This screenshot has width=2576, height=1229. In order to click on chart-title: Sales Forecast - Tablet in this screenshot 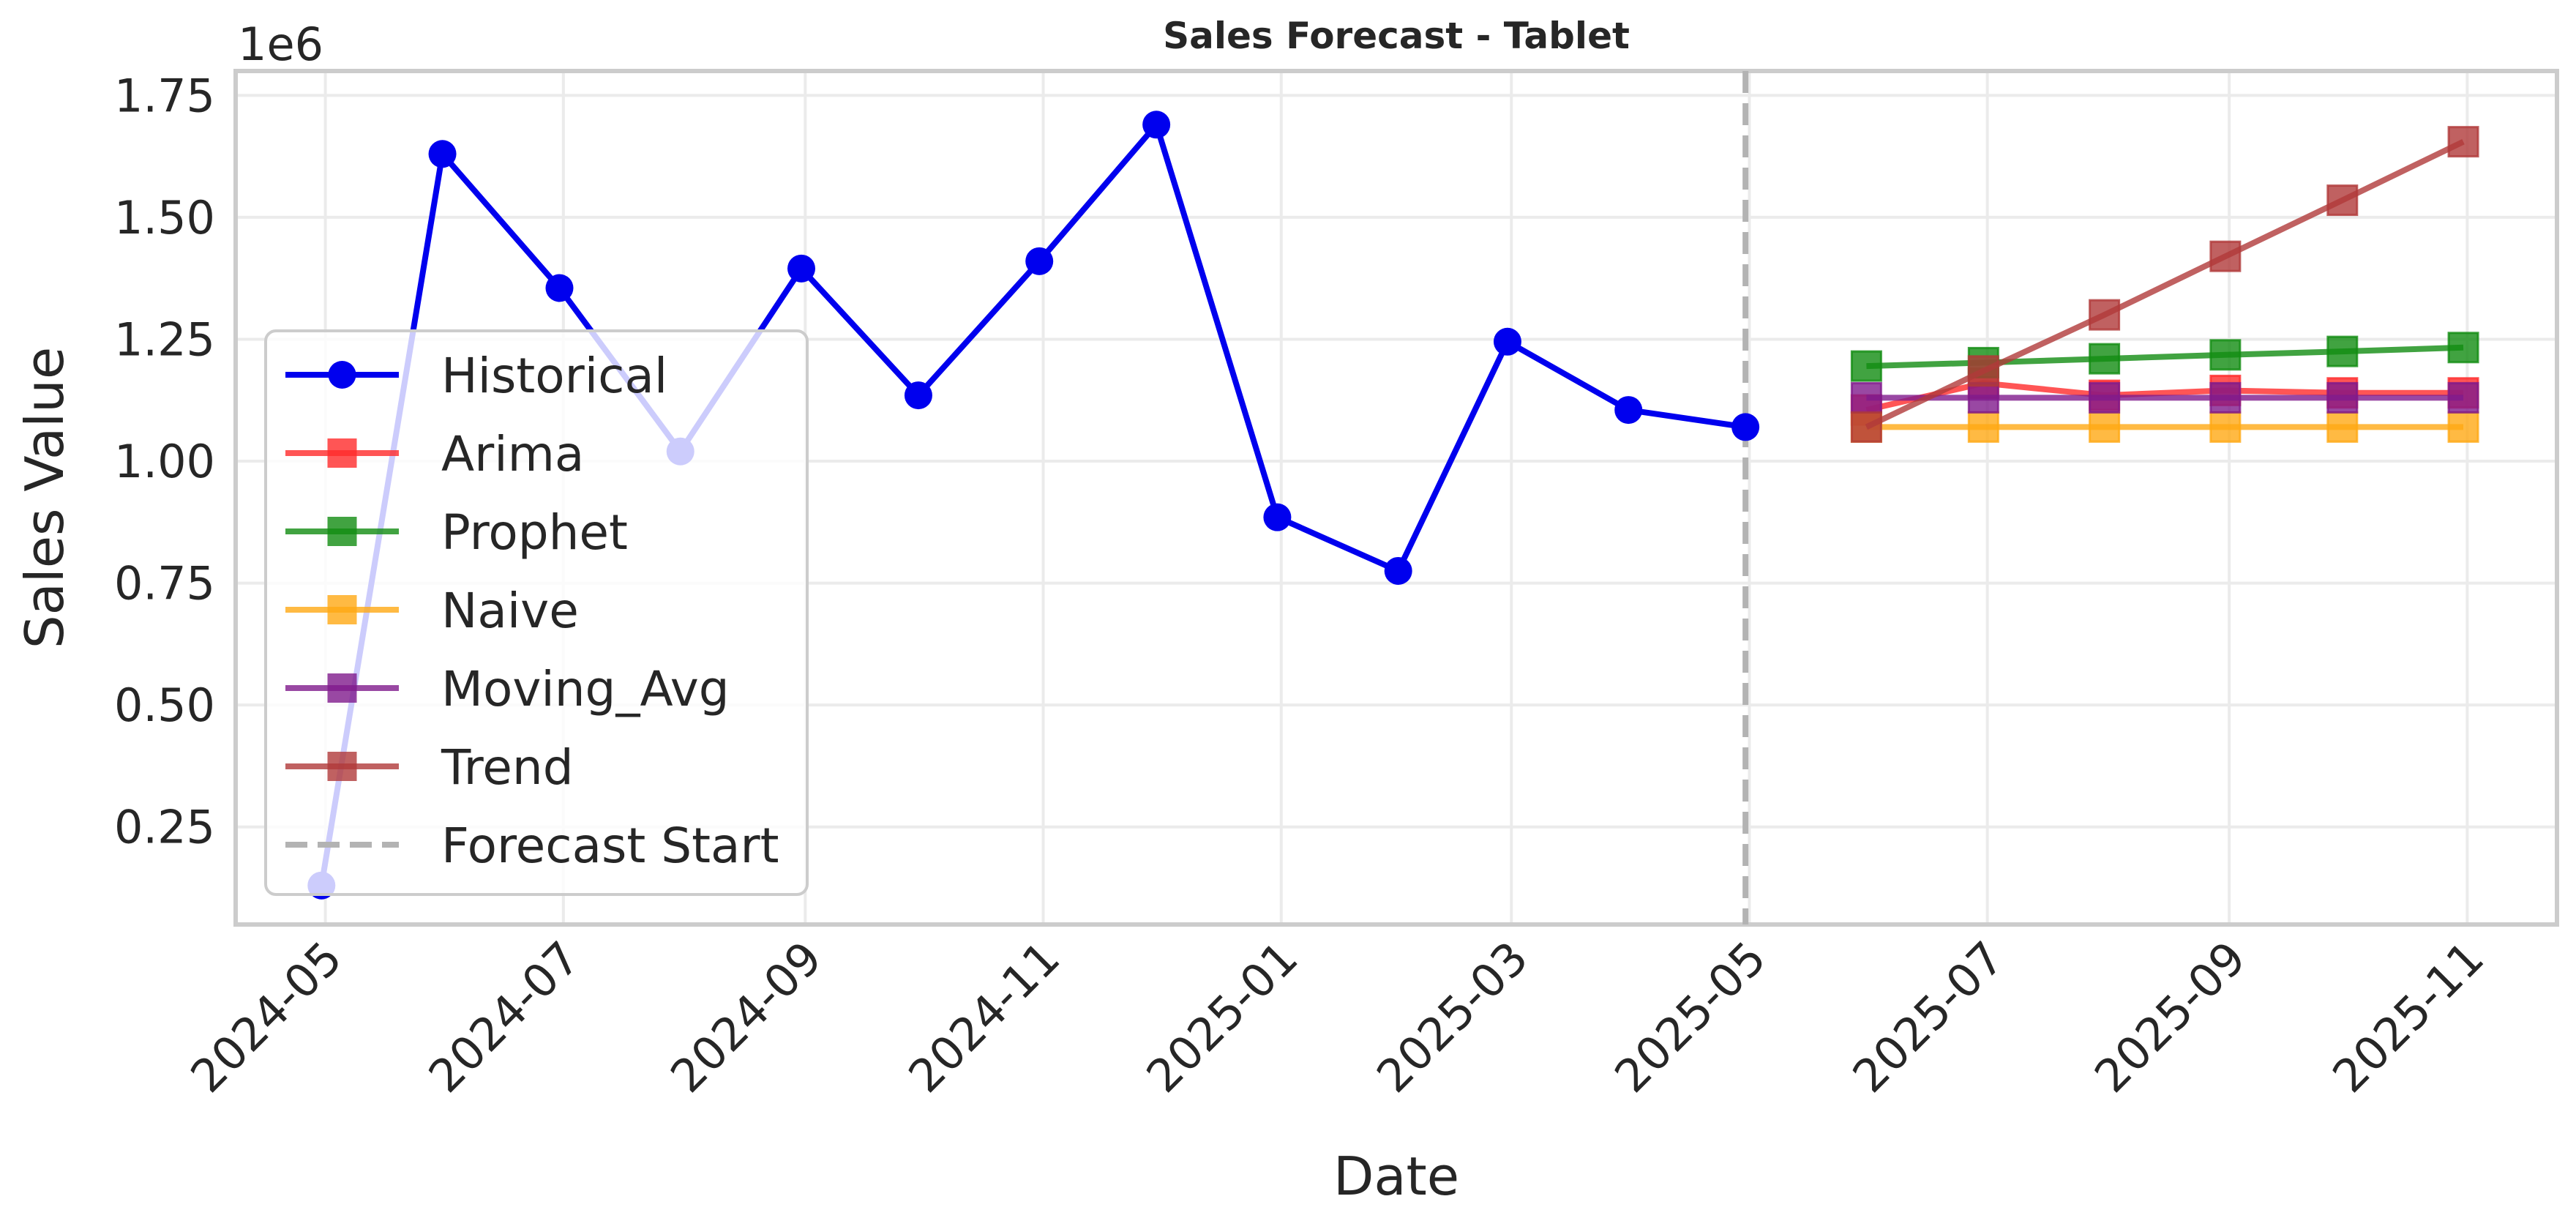, I will do `click(1396, 36)`.